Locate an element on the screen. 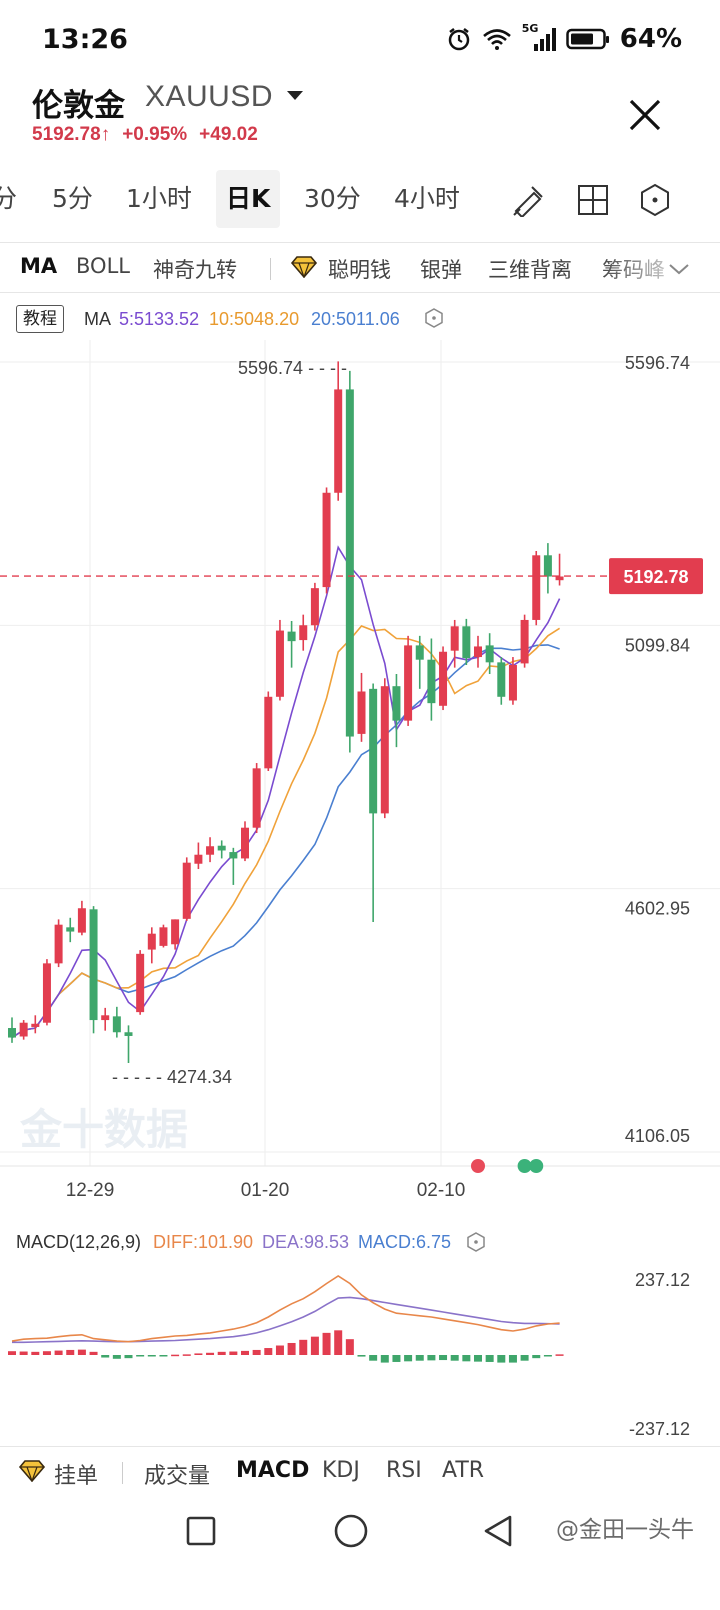 This screenshot has height=1610, width=720. back-triangle-icon is located at coordinates (498, 1533).